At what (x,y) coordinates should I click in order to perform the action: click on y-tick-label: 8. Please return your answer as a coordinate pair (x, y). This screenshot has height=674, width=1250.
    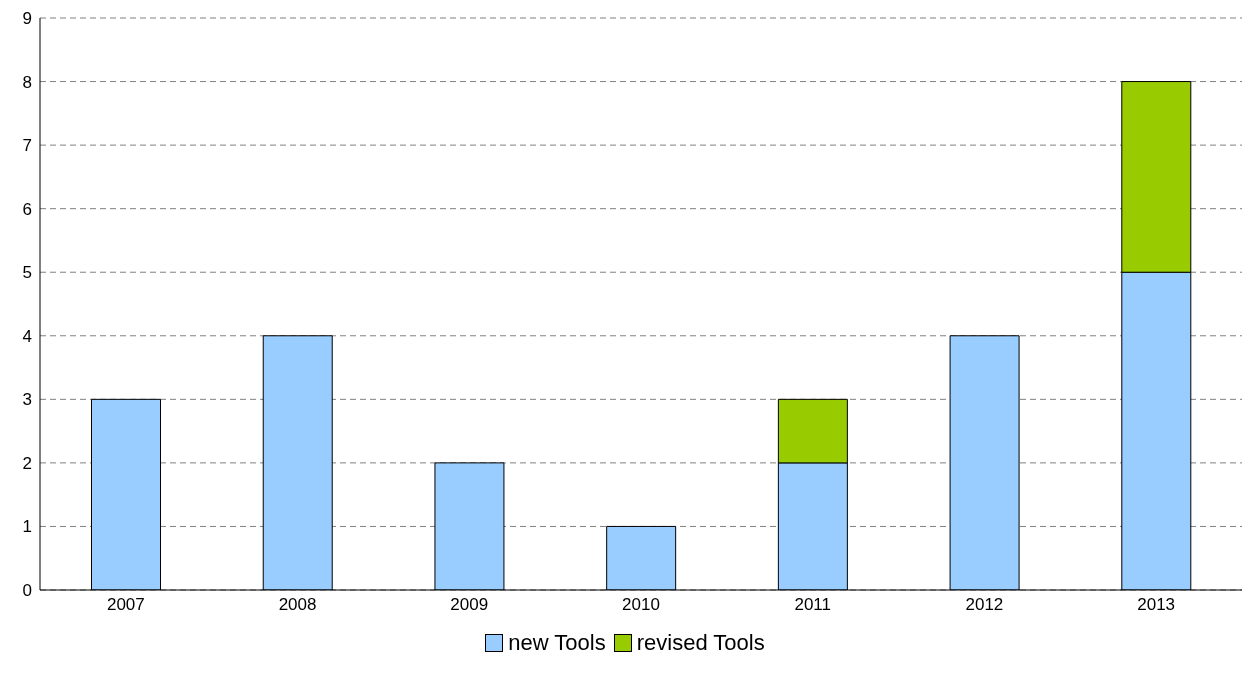
    Looking at the image, I should click on (27, 82).